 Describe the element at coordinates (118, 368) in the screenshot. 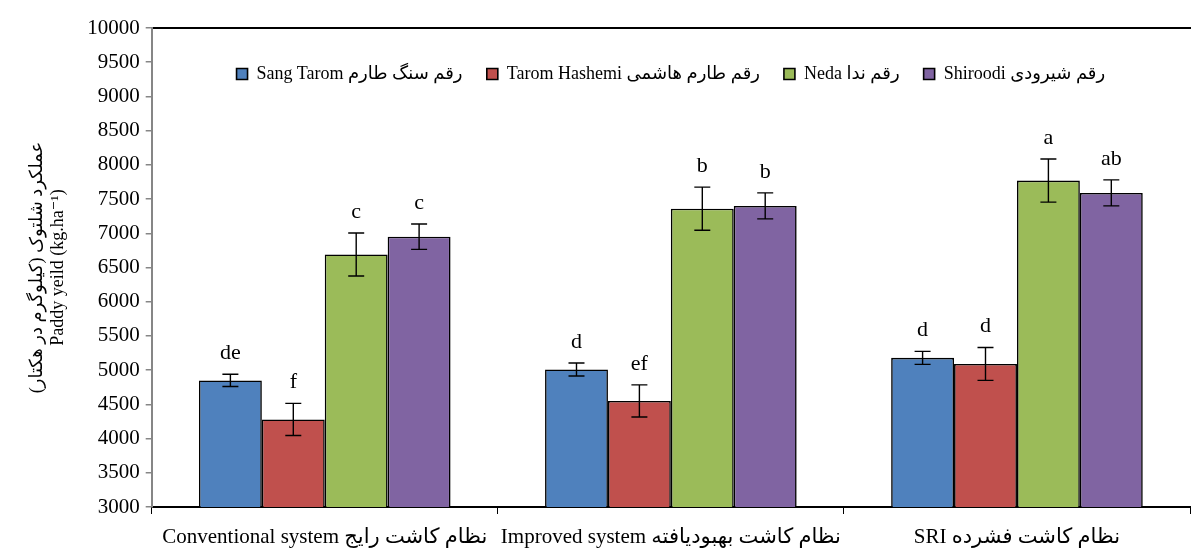

I see `y-tick-label: 5000` at that location.